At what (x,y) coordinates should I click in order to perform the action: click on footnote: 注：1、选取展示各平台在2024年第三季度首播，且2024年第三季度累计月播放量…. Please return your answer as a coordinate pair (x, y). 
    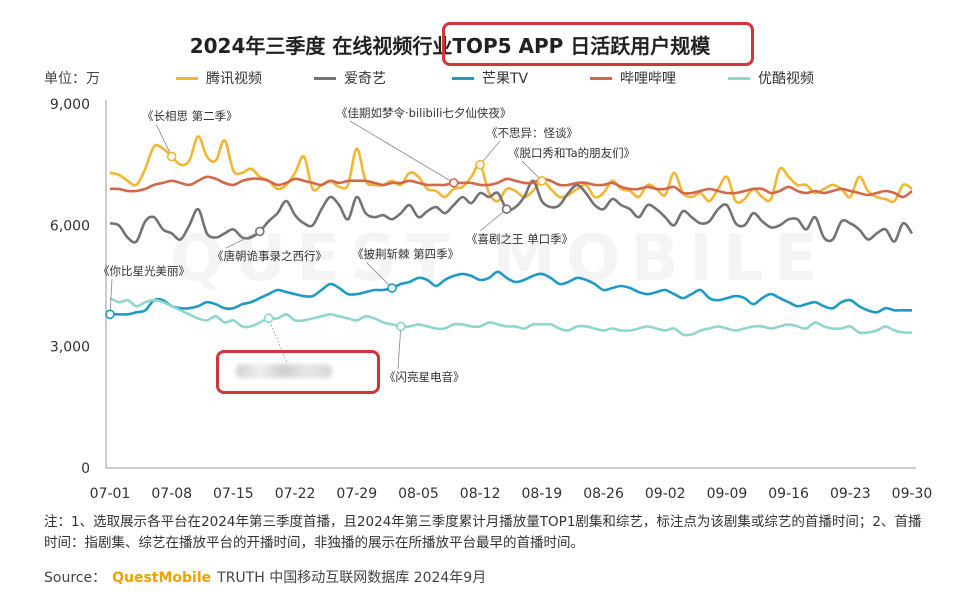
    Looking at the image, I should click on (483, 532).